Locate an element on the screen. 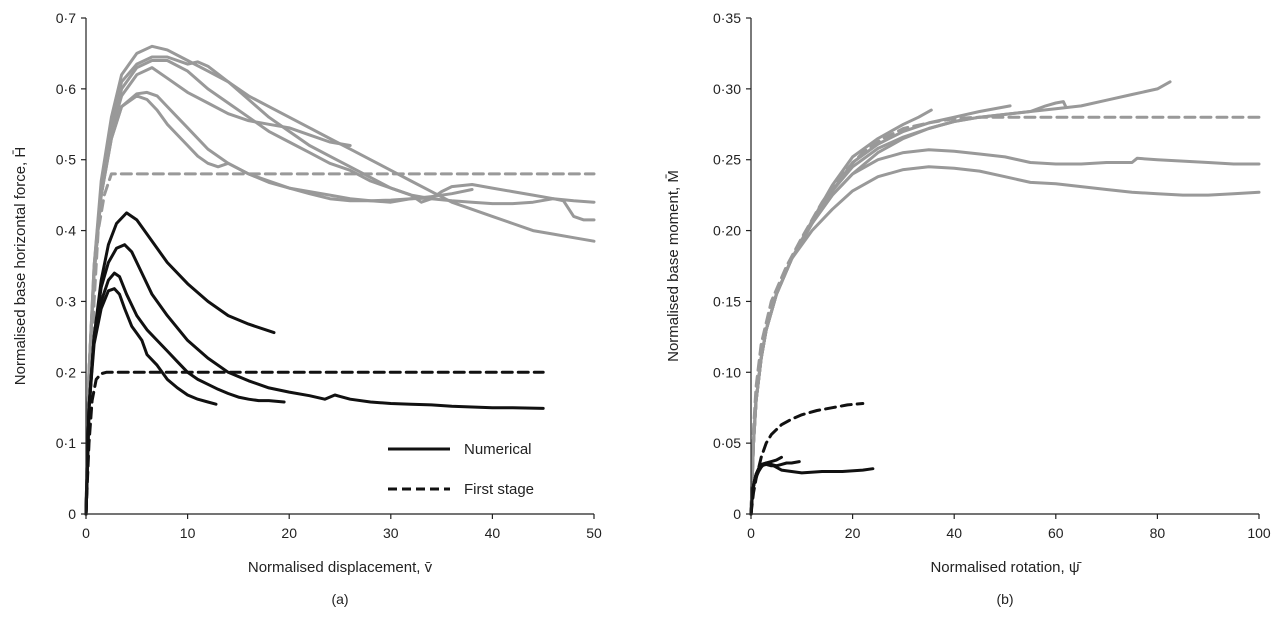 Image resolution: width=1285 pixels, height=617 pixels. x-tick-label: 50 is located at coordinates (594, 533).